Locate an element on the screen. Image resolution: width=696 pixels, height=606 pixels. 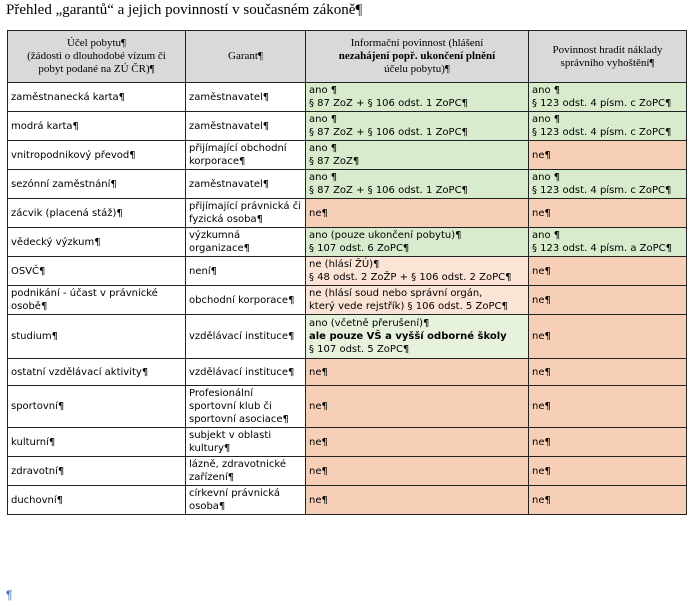
cell-purpose: podnikání - účast v právnické osobě¶ is located at coordinates (96, 300).